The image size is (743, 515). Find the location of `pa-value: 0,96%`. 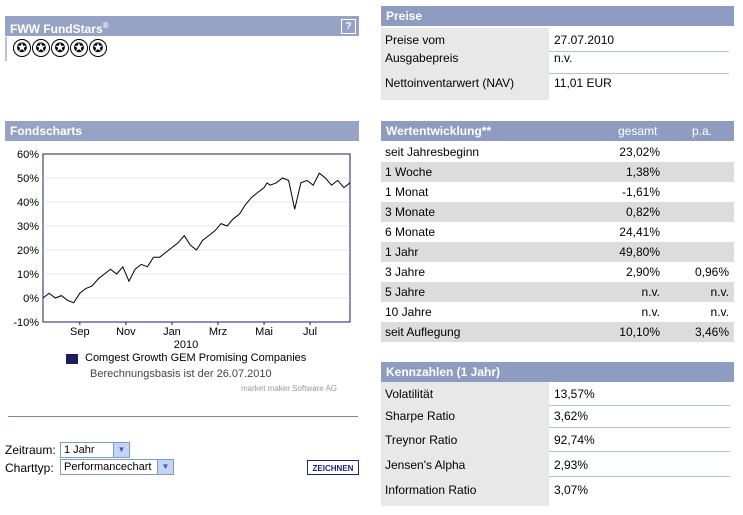

pa-value: 0,96% is located at coordinates (711, 272).